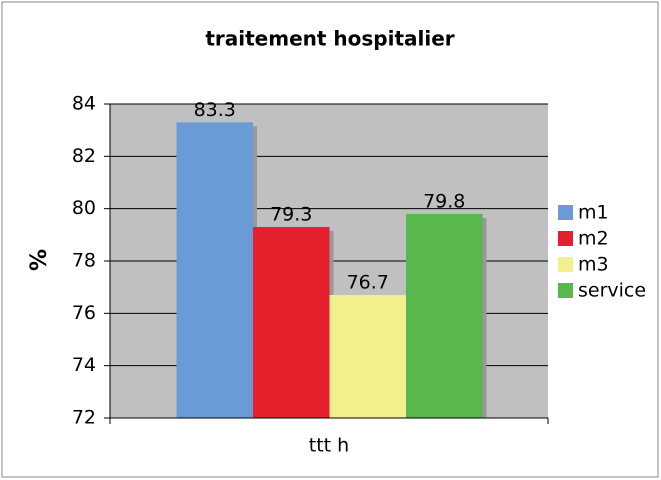 Image resolution: width=661 pixels, height=480 pixels. Describe the element at coordinates (612, 291) in the screenshot. I see `legend-label: service` at that location.